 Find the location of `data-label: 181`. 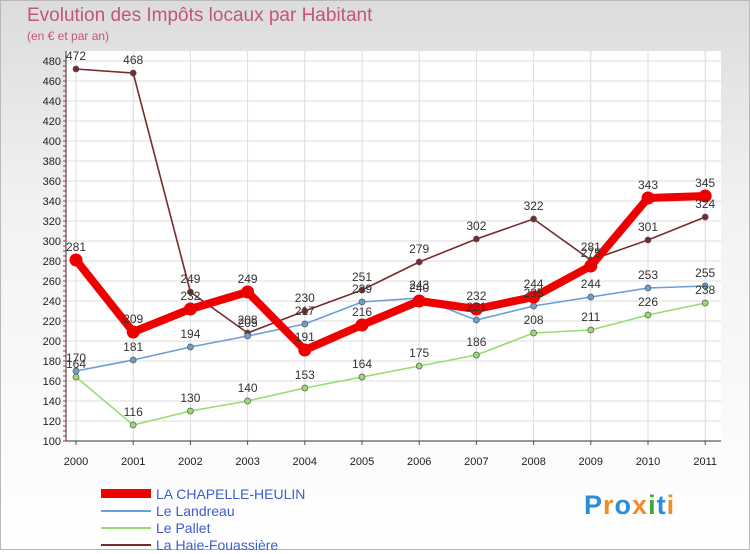

data-label: 181 is located at coordinates (133, 347).